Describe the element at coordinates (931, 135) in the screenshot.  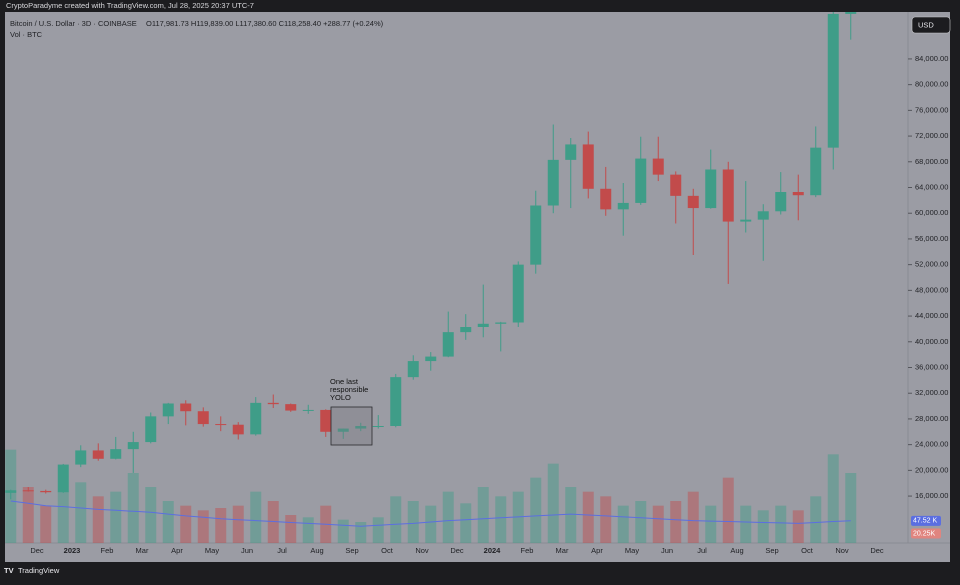
I see `price-tick-label: 72,000.00` at that location.